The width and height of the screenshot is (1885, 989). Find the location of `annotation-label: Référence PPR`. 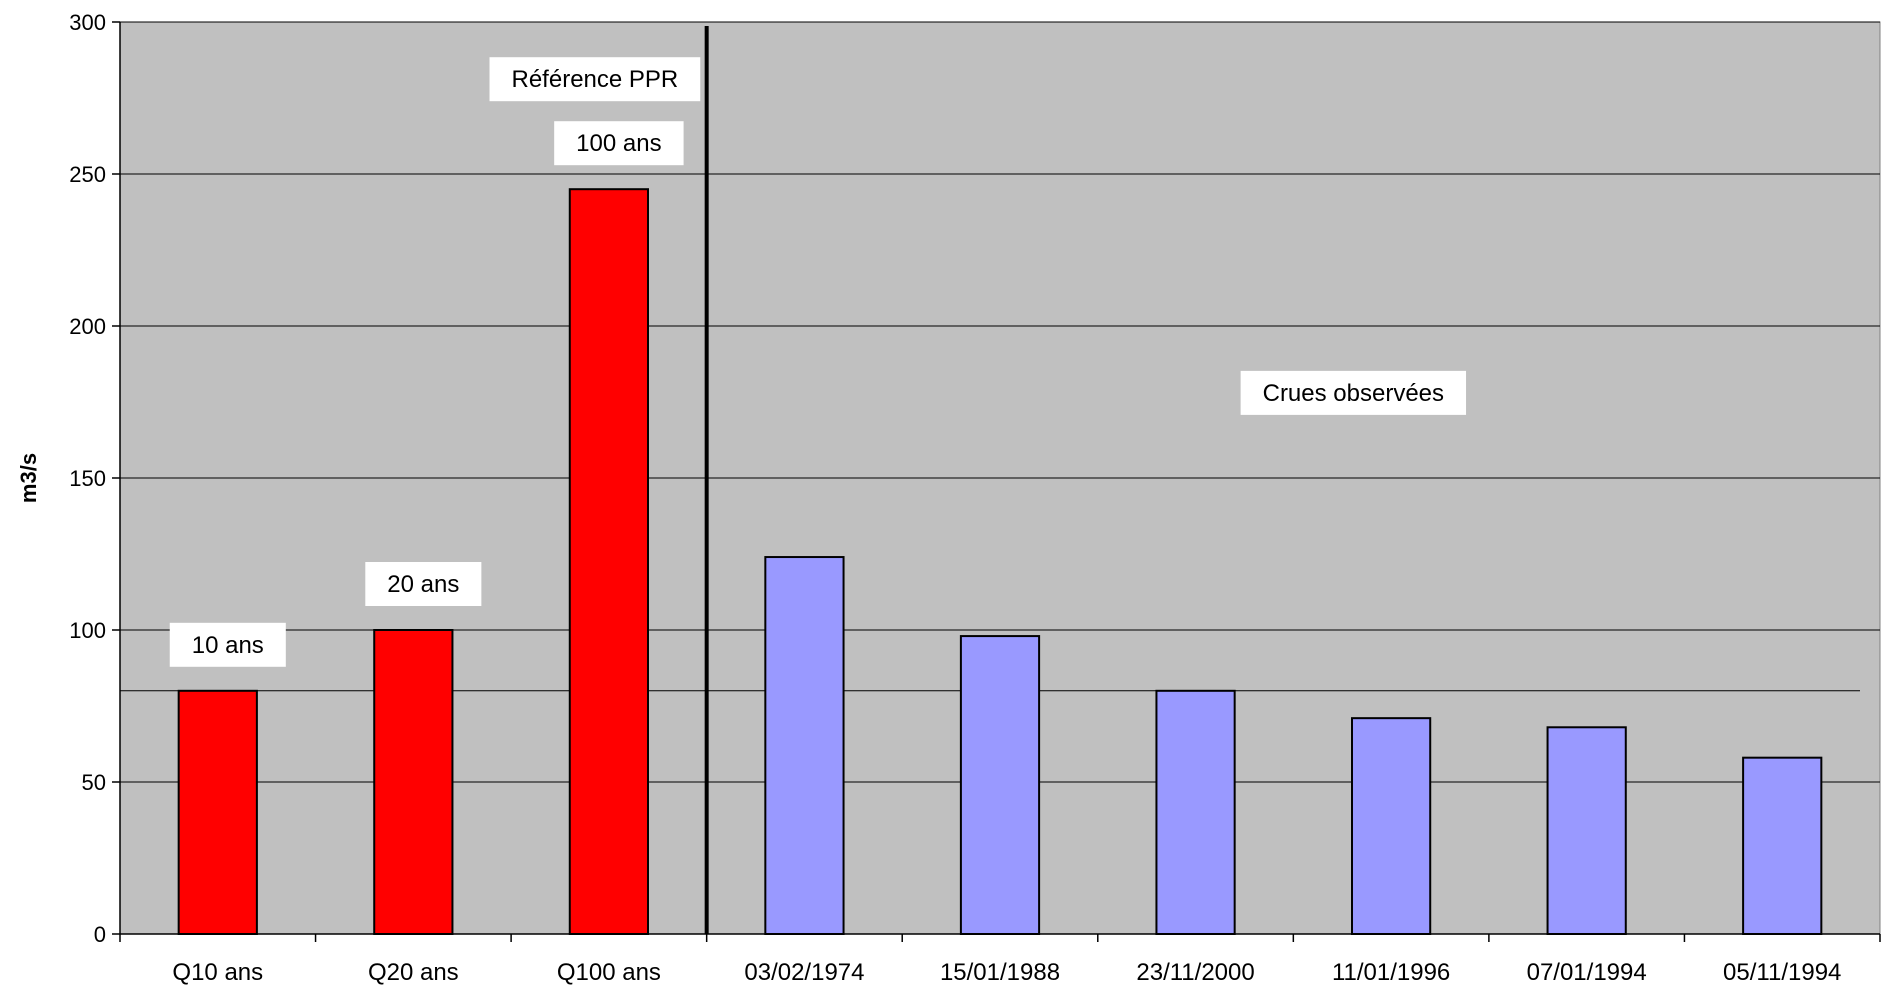

annotation-label: Référence PPR is located at coordinates (595, 79).